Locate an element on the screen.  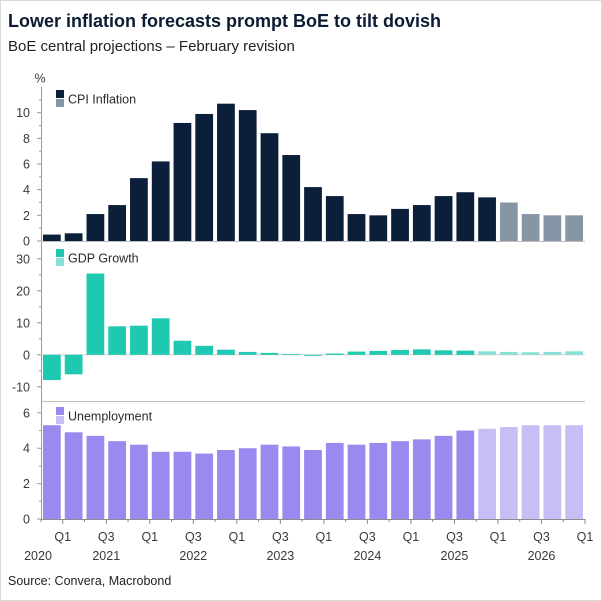
legend-label: Unemployment is located at coordinates (110, 417).